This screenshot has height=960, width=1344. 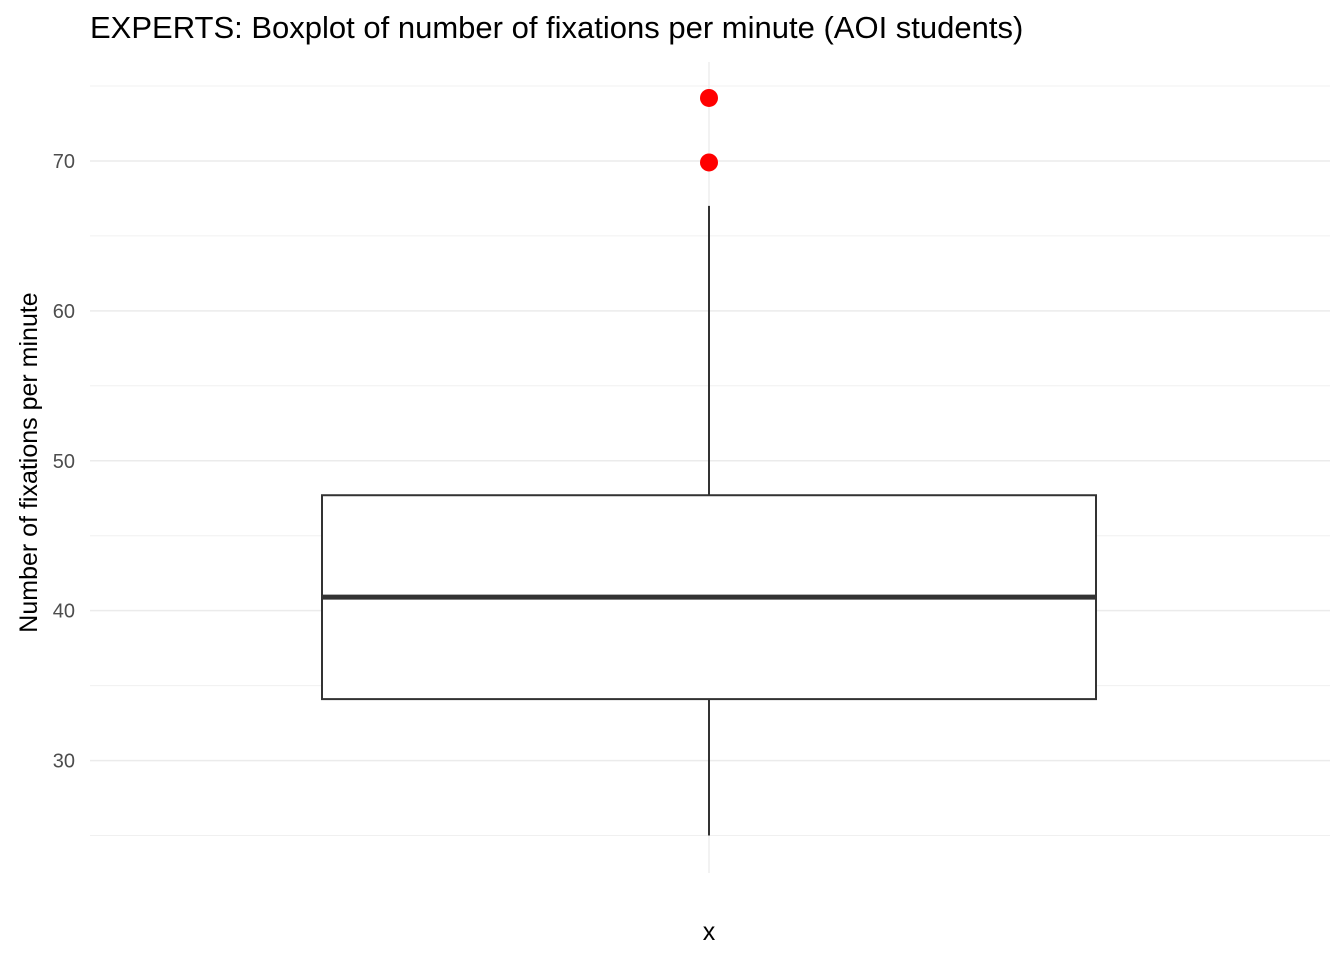 What do you see at coordinates (64, 162) in the screenshot?
I see `y-tick-label: 70` at bounding box center [64, 162].